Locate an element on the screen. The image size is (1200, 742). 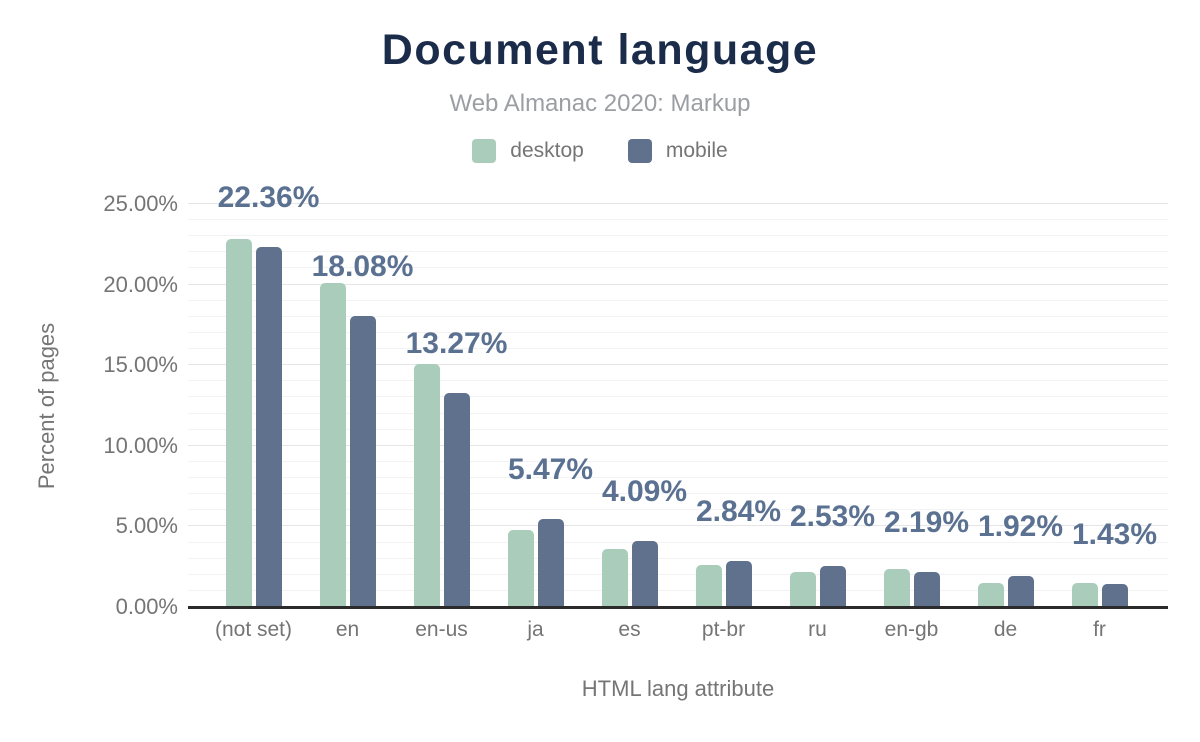
bar-value-label: 1.92% is located at coordinates (1020, 527).